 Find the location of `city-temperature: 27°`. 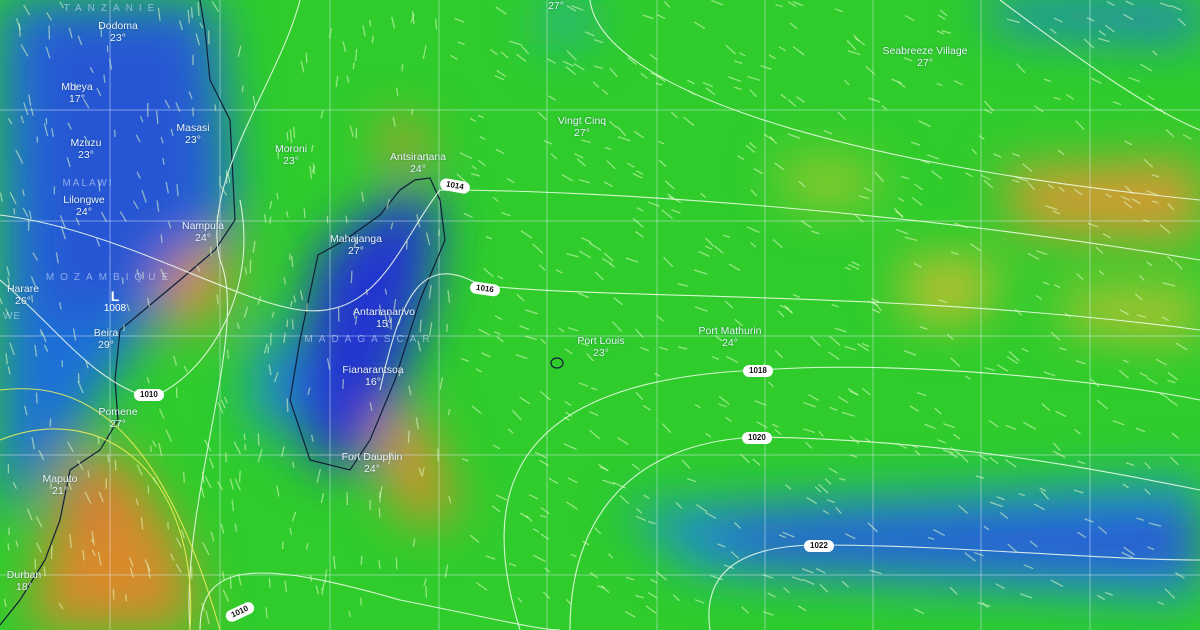

city-temperature: 27° is located at coordinates (356, 251).